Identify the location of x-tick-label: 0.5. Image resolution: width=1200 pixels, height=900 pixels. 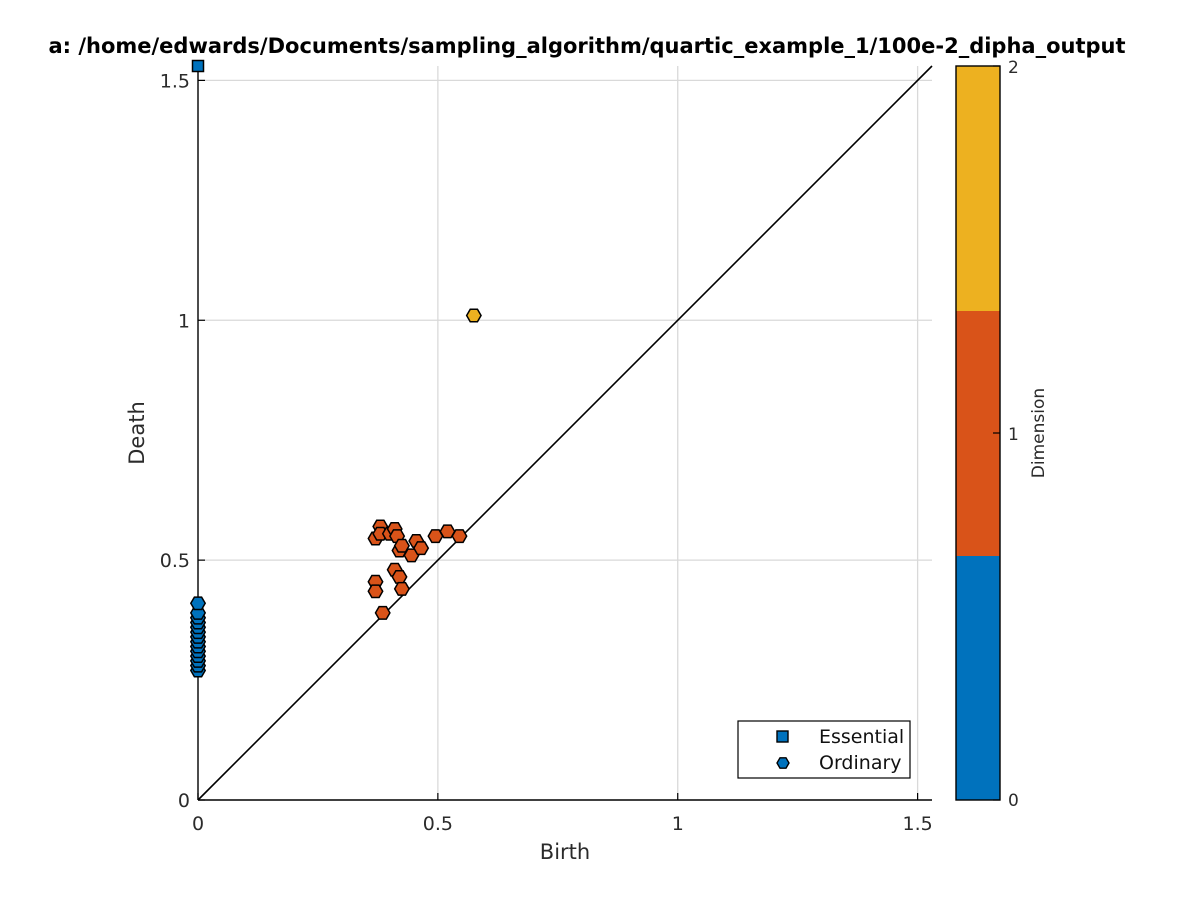
(438, 824).